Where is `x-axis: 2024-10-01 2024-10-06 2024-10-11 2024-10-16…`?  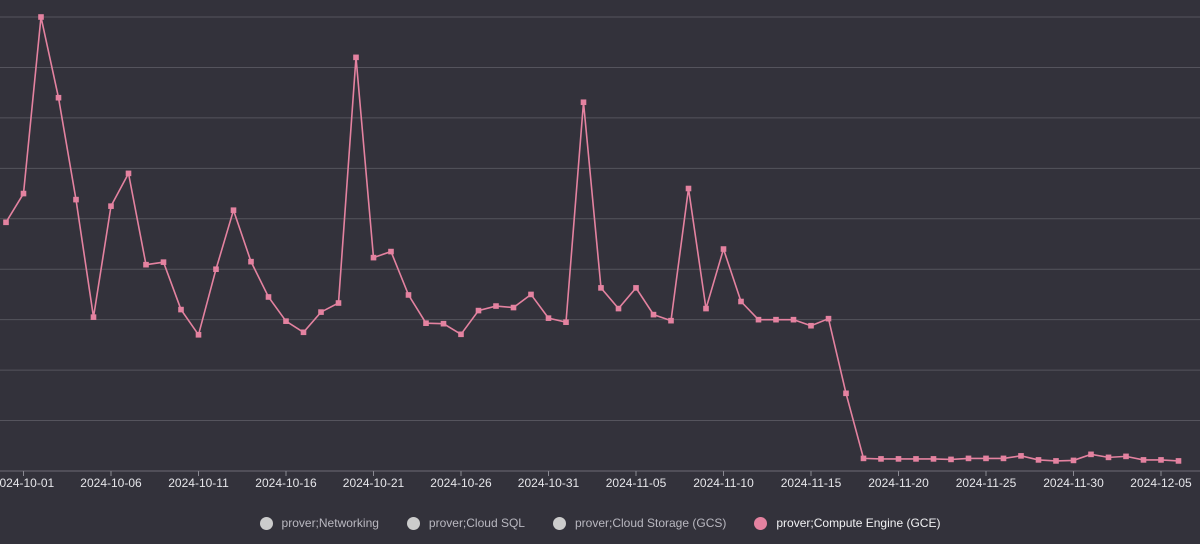 x-axis: 2024-10-01 2024-10-06 2024-10-11 2024-10-16… is located at coordinates (600, 480).